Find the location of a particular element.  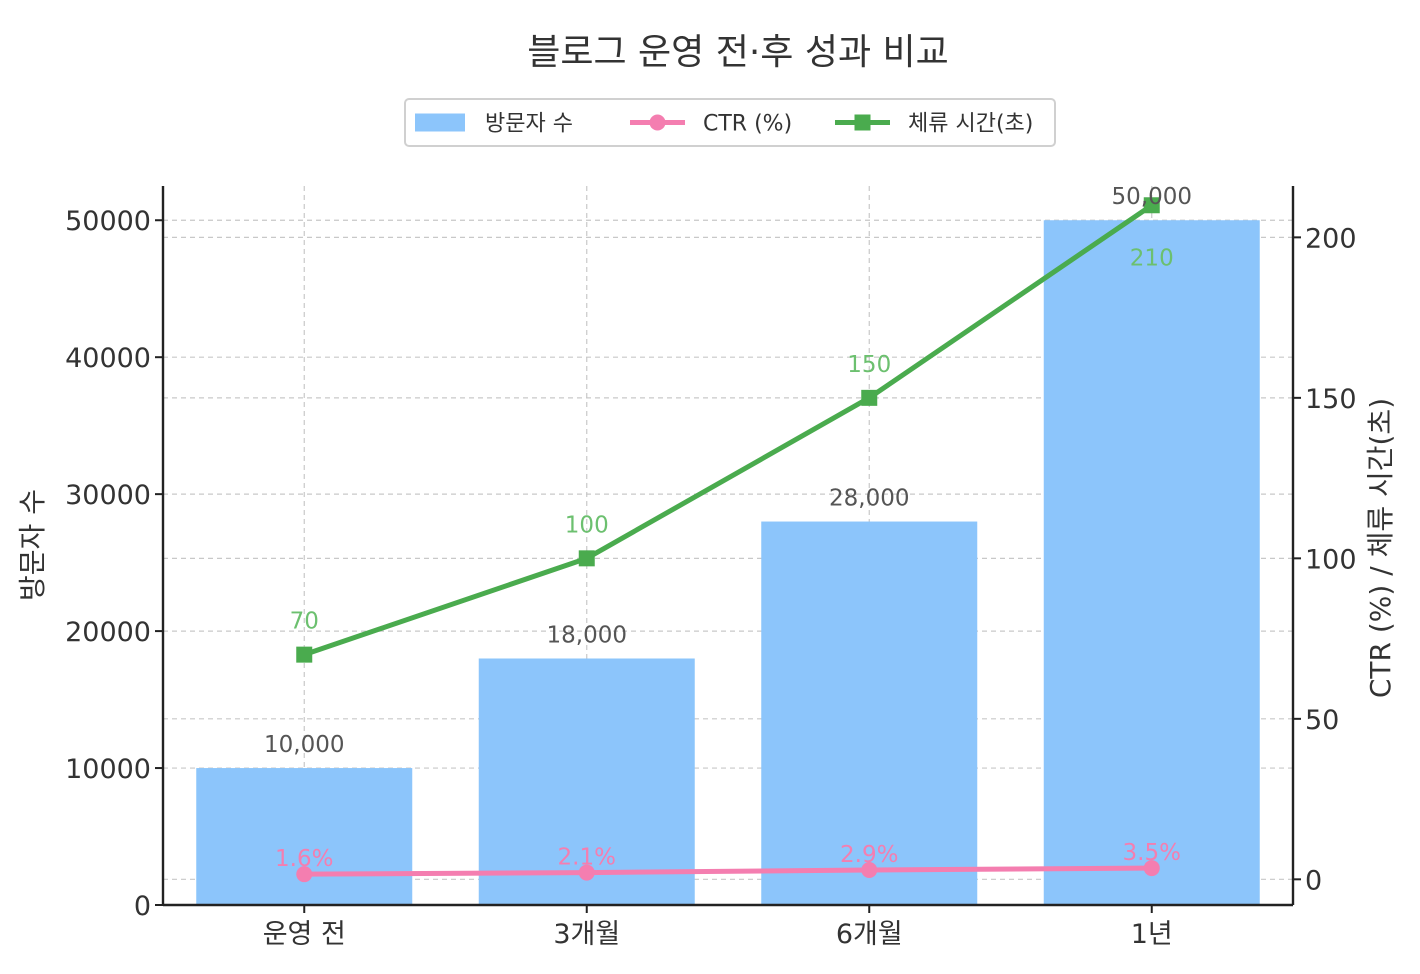

legend-label: CTR (%) is located at coordinates (747, 124).